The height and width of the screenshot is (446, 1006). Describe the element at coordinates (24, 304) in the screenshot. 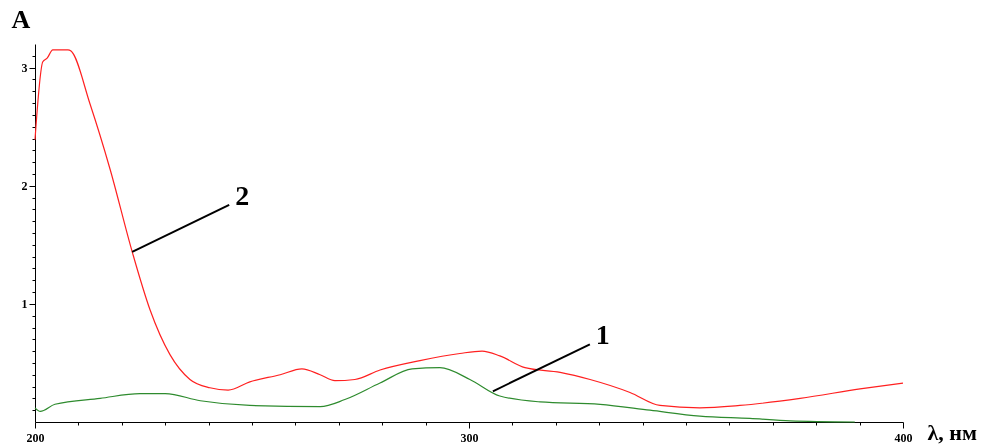

I see `y-tick-label: 1` at that location.